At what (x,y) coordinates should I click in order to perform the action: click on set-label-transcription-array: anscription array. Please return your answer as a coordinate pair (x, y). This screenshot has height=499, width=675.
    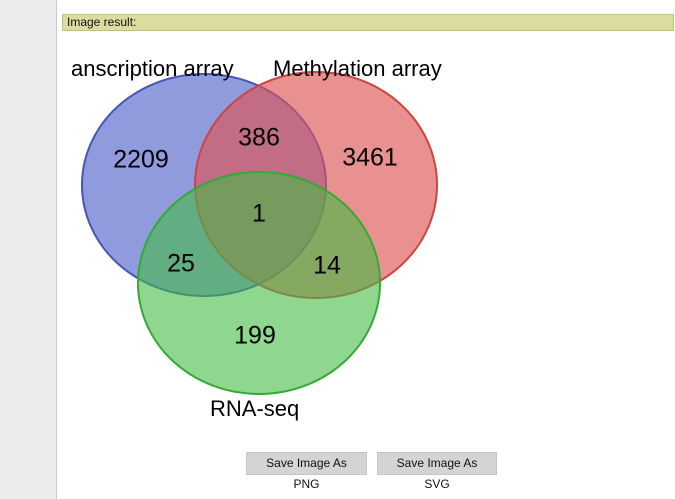
    Looking at the image, I should click on (152, 68).